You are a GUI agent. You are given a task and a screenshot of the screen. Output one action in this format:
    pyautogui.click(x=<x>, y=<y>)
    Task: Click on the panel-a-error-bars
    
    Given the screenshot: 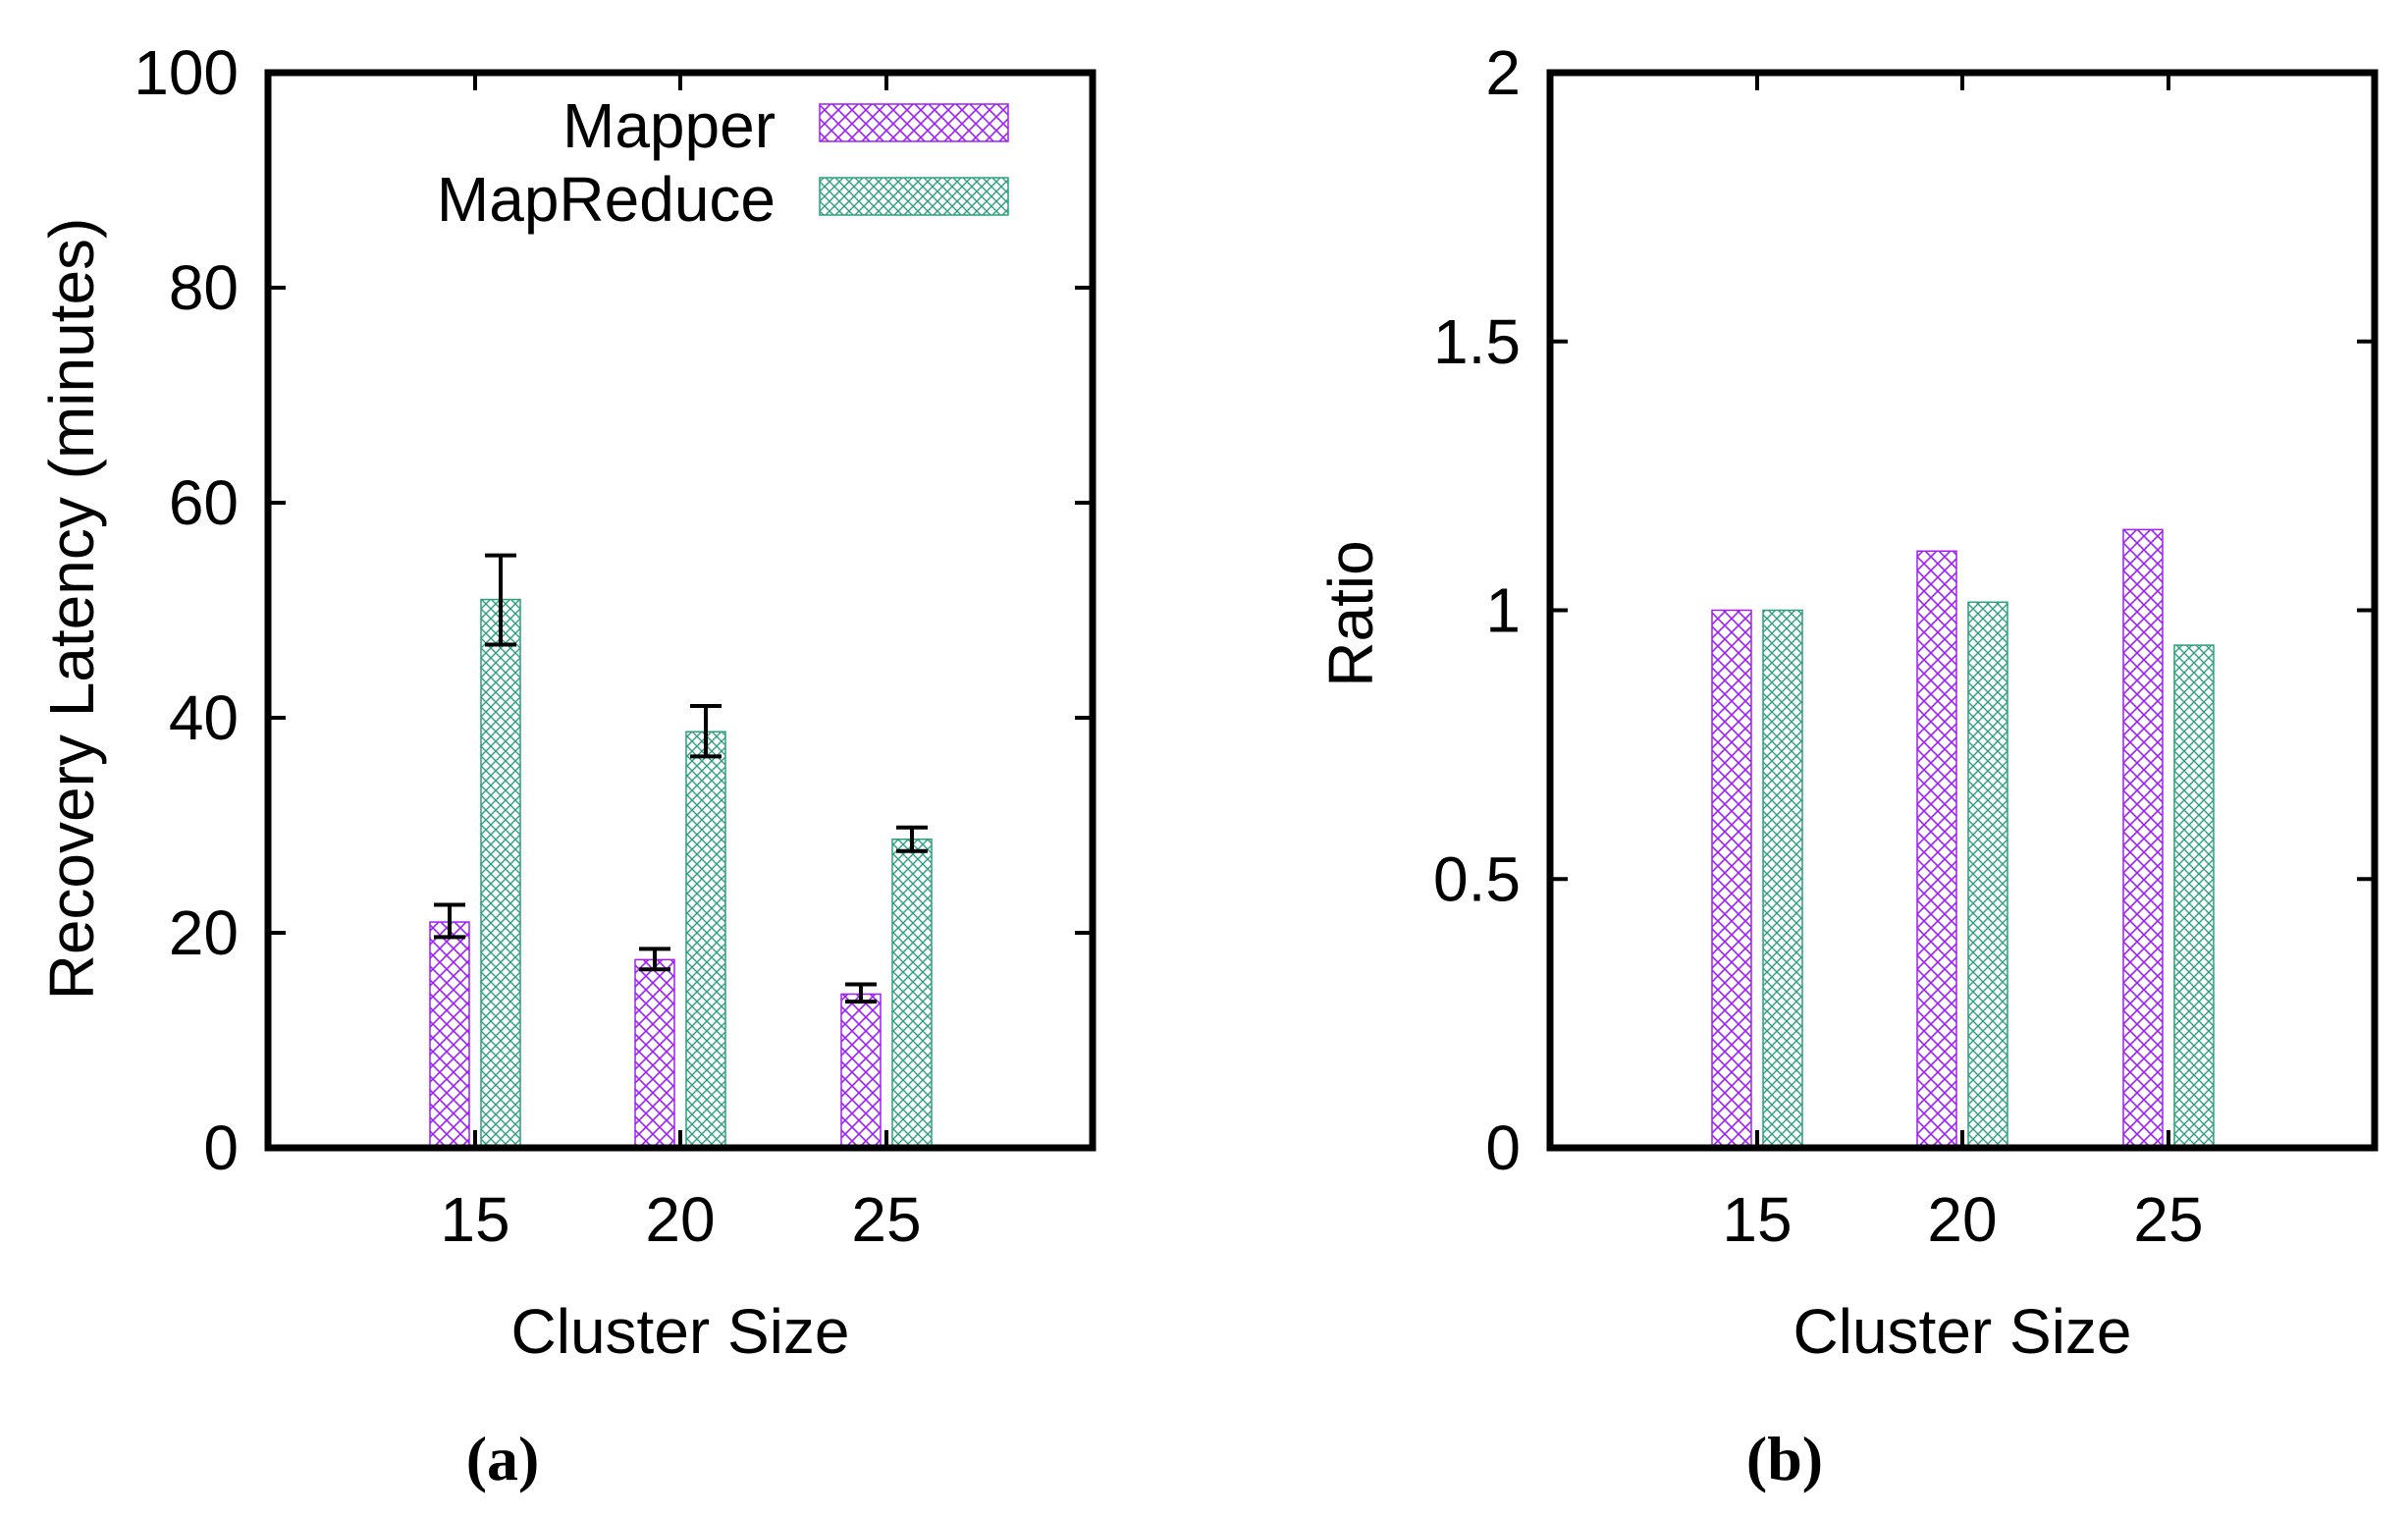 What is the action you would take?
    pyautogui.click(x=681, y=779)
    